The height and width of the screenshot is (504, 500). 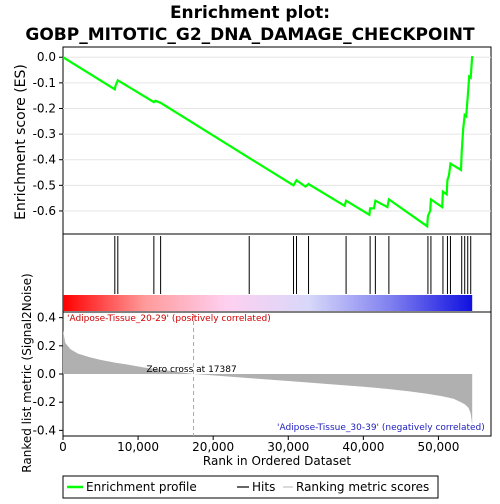 What do you see at coordinates (44, 108) in the screenshot?
I see `es-ytick-label: -0.2` at bounding box center [44, 108].